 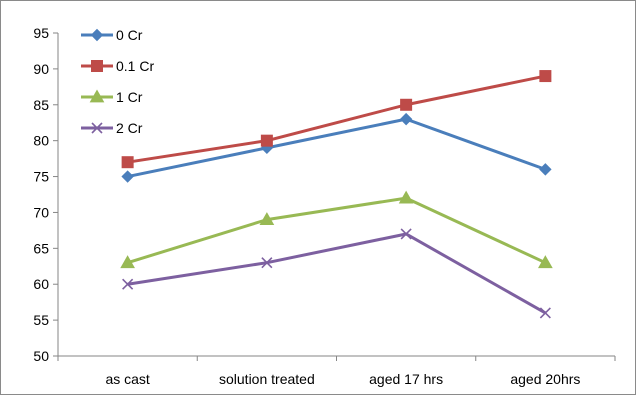 I want to click on legend-item-3: 2 Cr, so click(x=112, y=128).